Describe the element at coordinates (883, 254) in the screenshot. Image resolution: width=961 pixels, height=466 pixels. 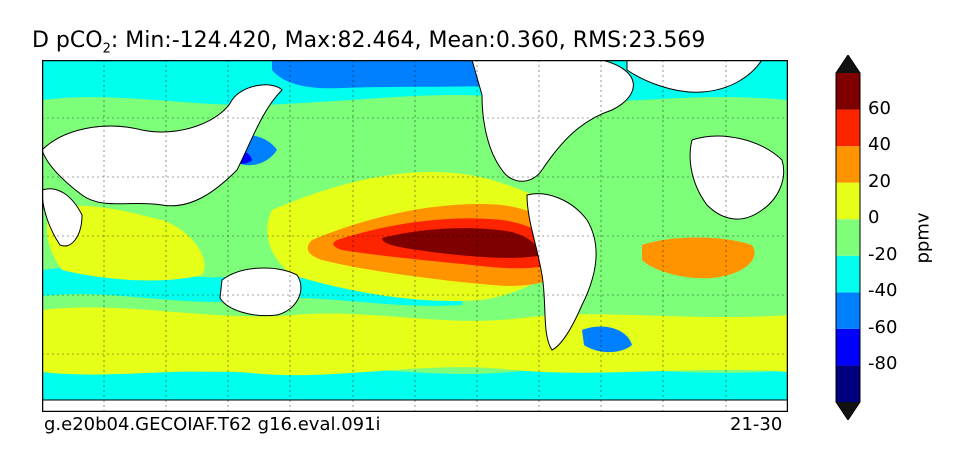
I see `colorbar-tick-label: -20` at that location.